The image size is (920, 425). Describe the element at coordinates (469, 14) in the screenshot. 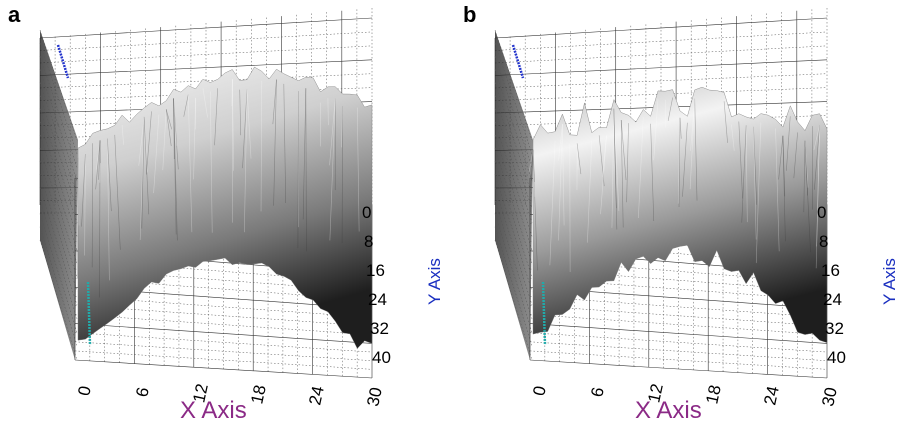

I see `panel-letter: b` at that location.